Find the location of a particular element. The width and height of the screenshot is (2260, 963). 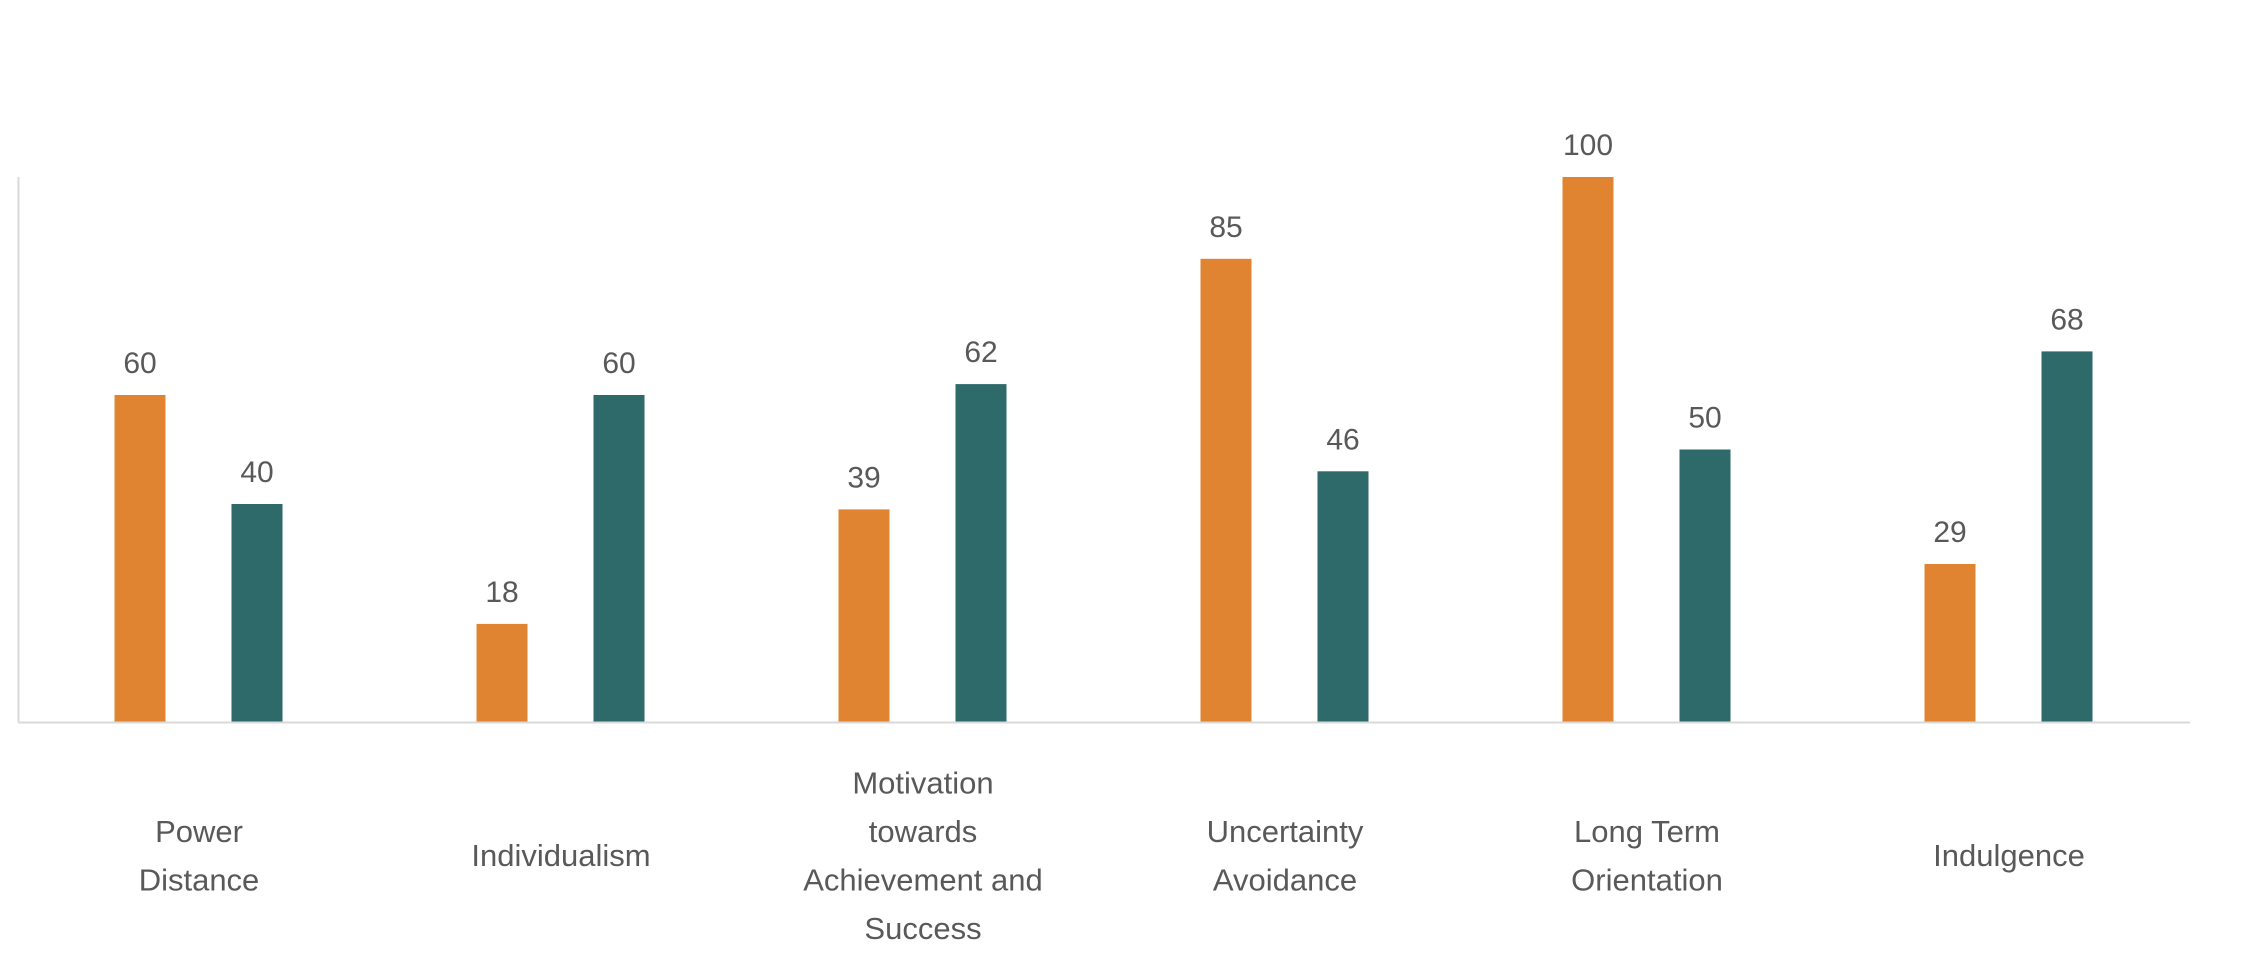

category-label-power-distance: Power Distance is located at coordinates (199, 856).